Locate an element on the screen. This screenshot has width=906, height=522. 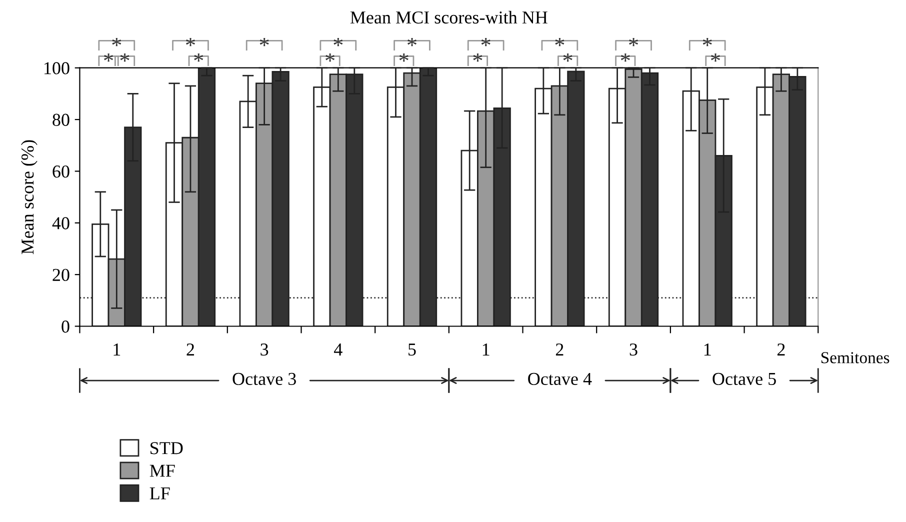
y-tick-label: 40 is located at coordinates (61, 223).